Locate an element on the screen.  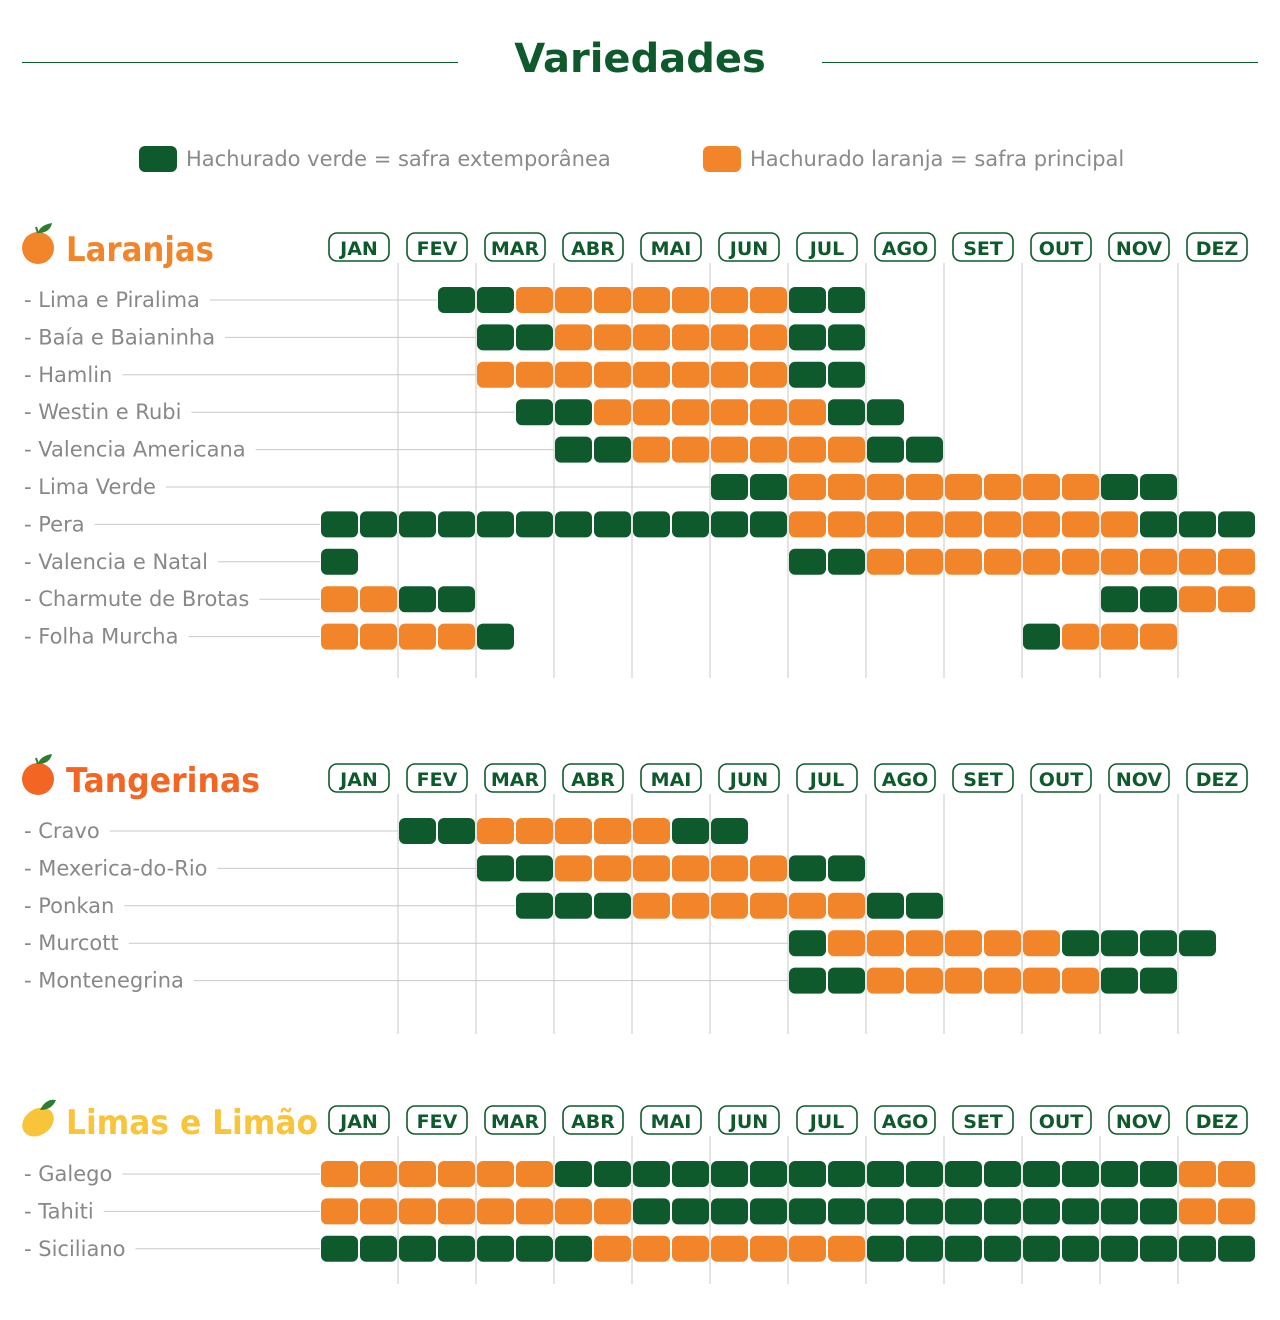
month-label: OUT is located at coordinates (1061, 1122).